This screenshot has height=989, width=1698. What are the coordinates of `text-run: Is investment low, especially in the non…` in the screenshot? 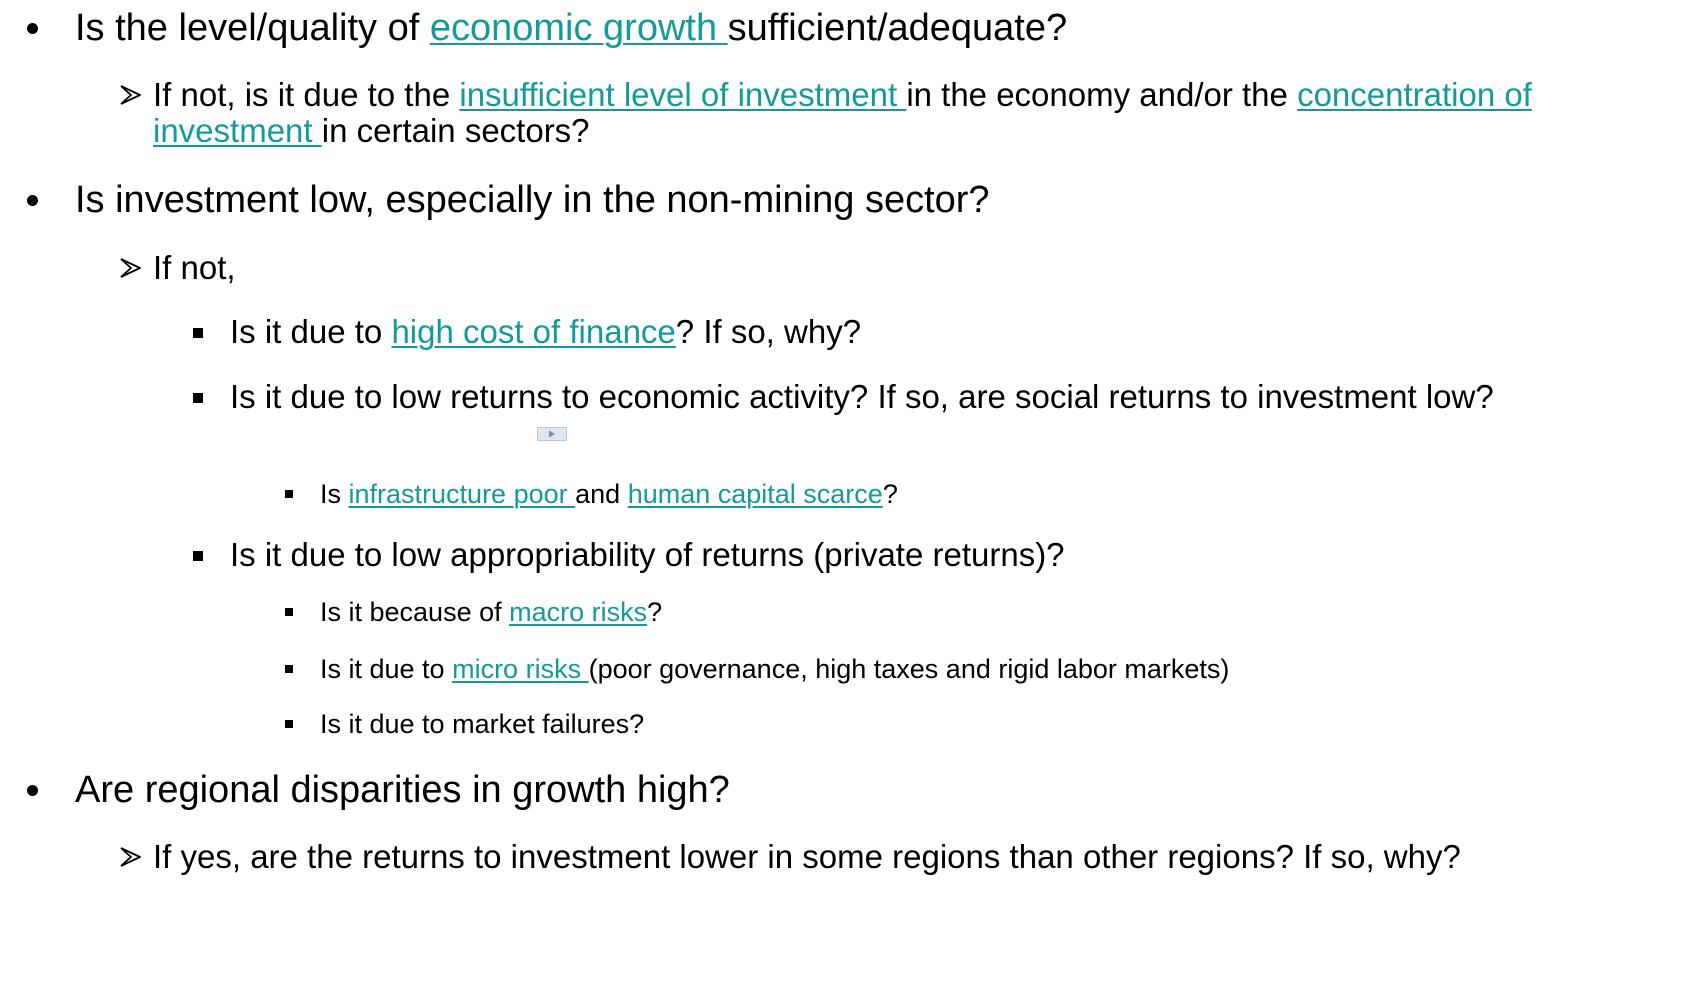 It's located at (532, 200).